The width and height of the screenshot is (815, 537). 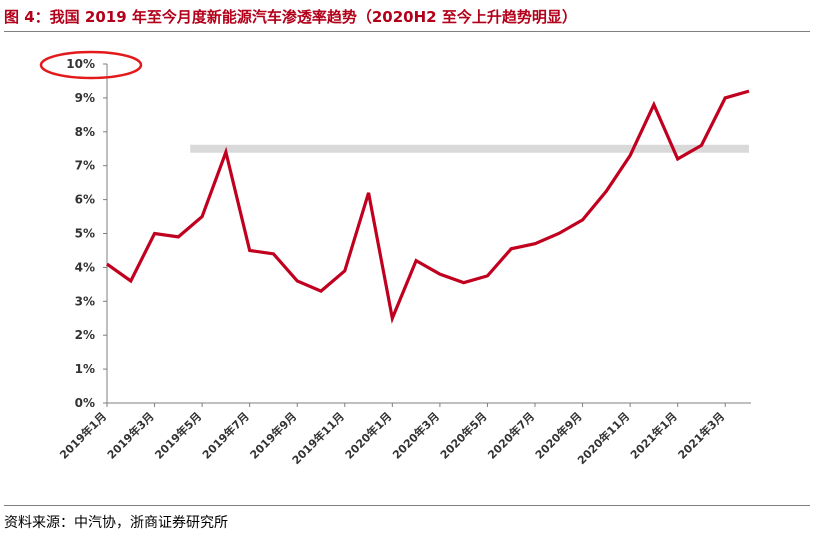 What do you see at coordinates (463, 435) in the screenshot?
I see `x-tick-label: 2020年5月` at bounding box center [463, 435].